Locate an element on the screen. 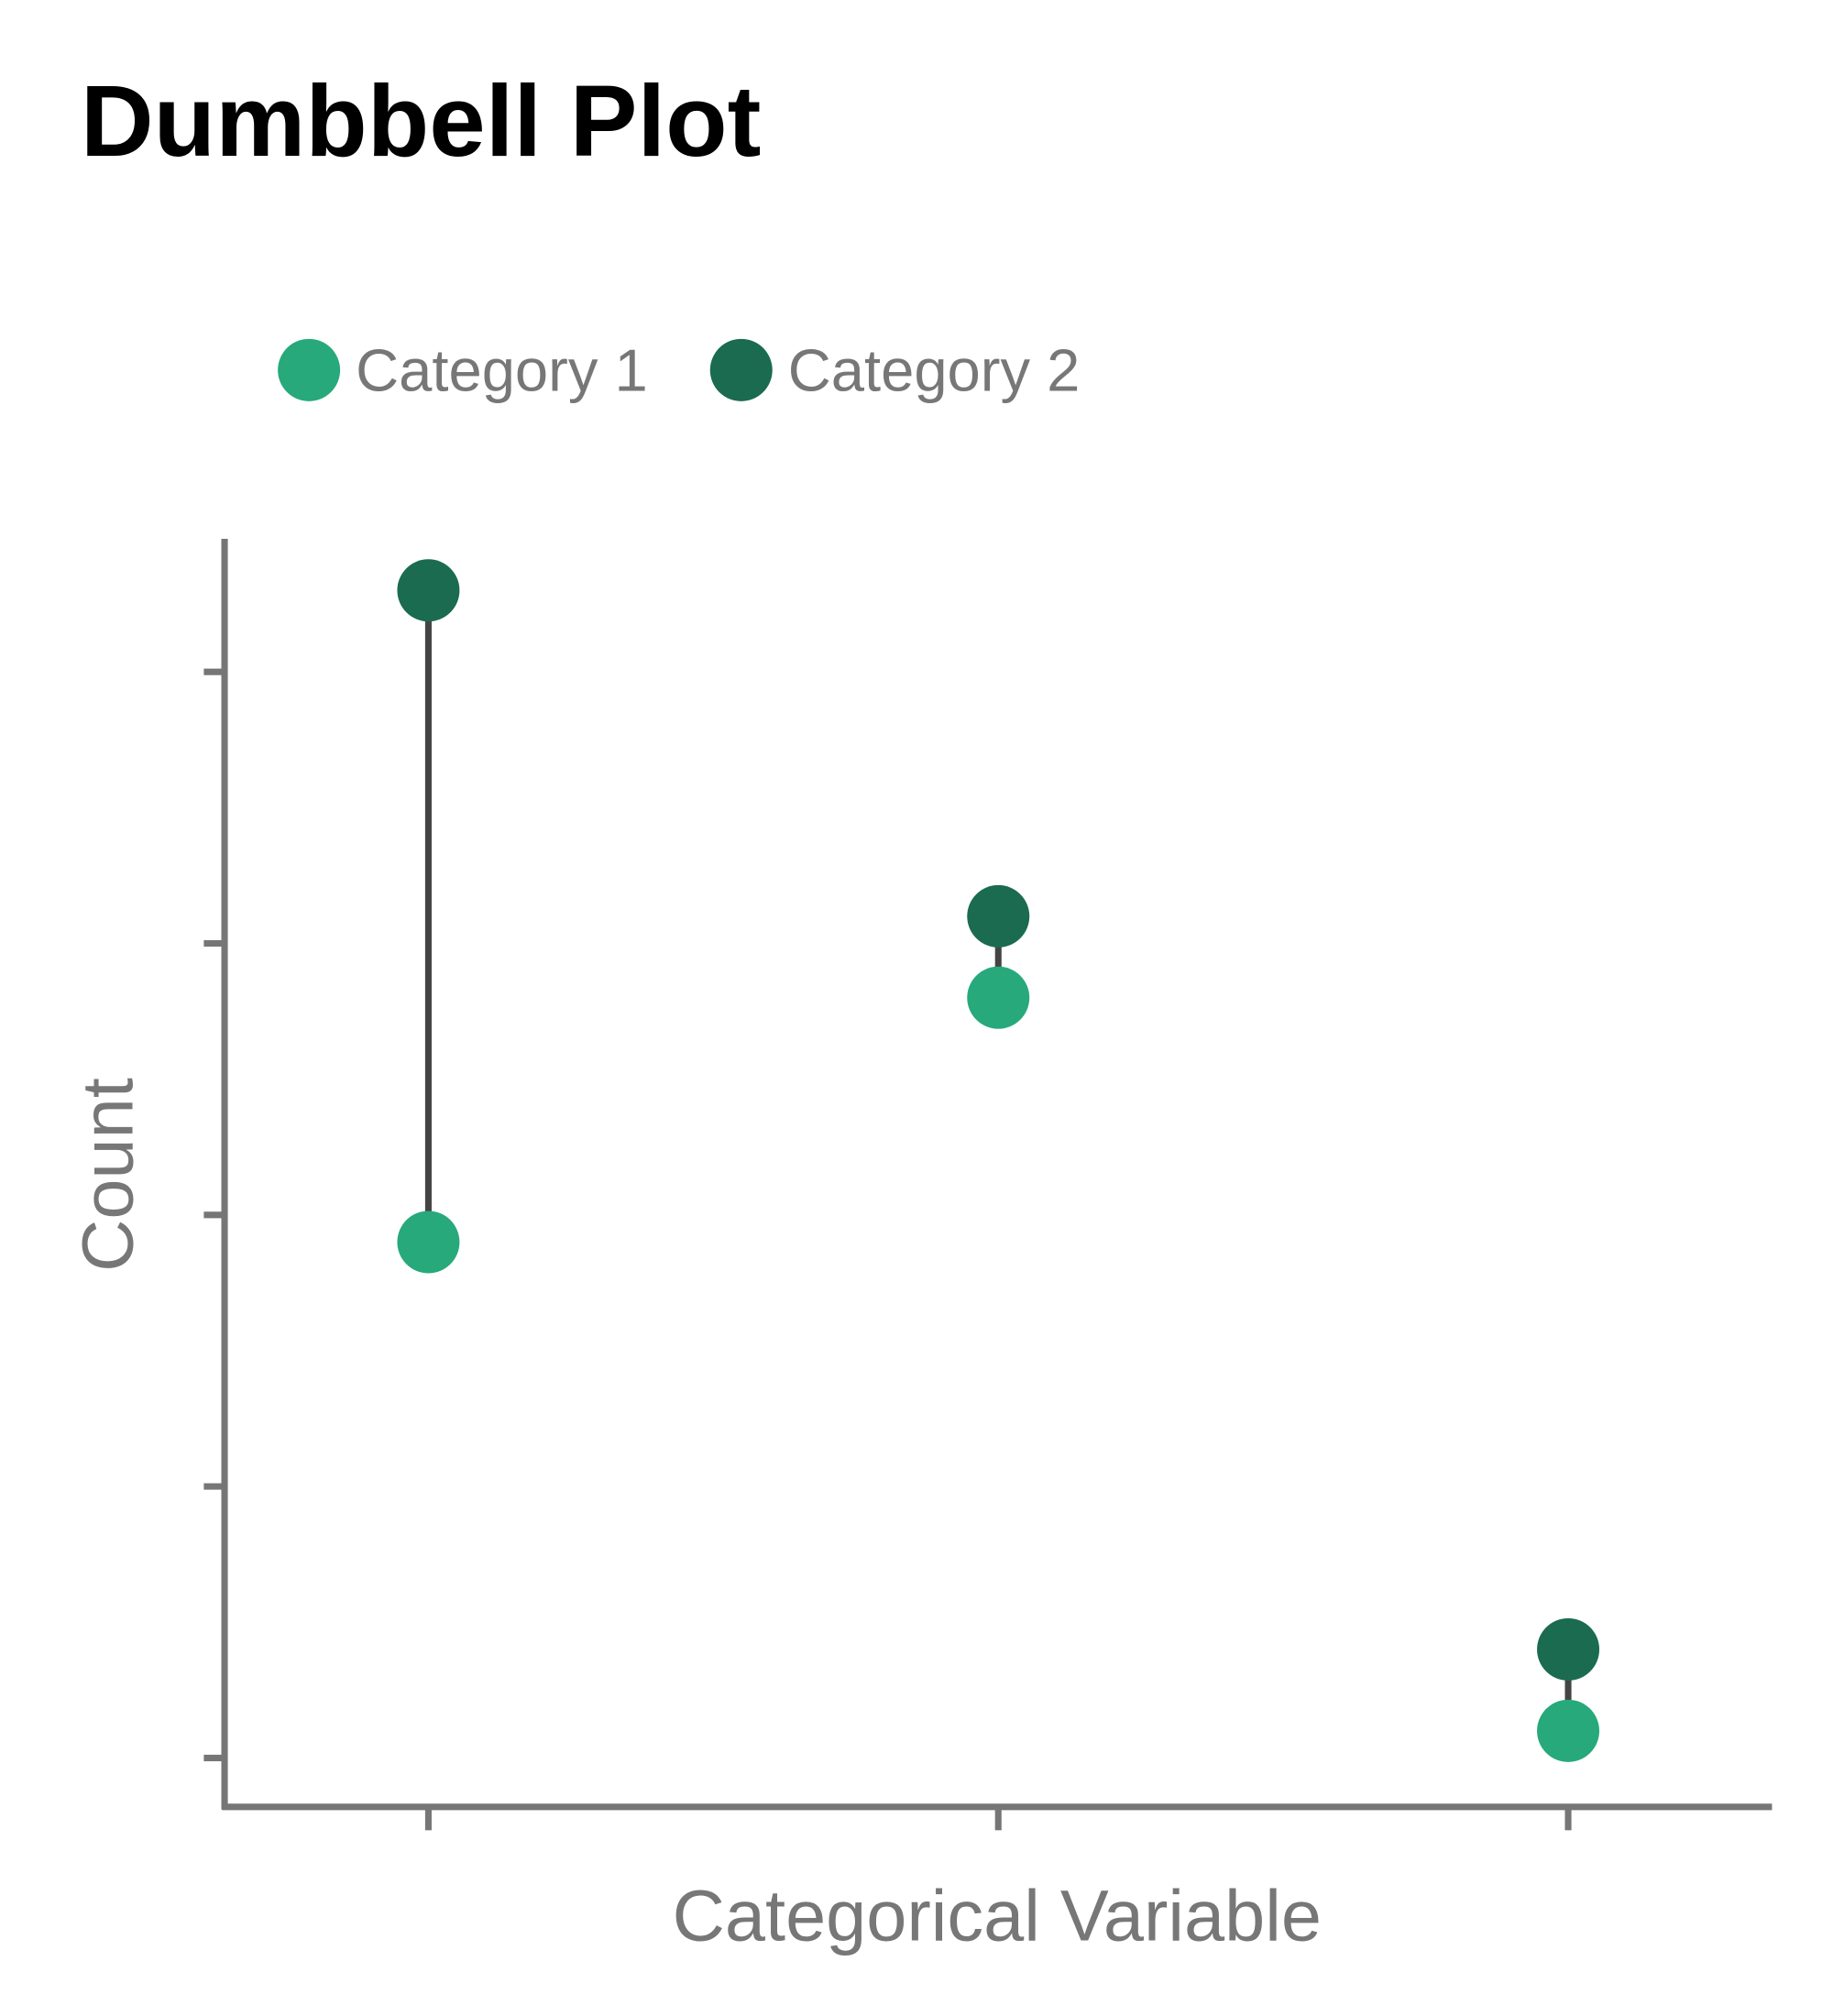  y-axis-label: Count is located at coordinates (107, 1175).